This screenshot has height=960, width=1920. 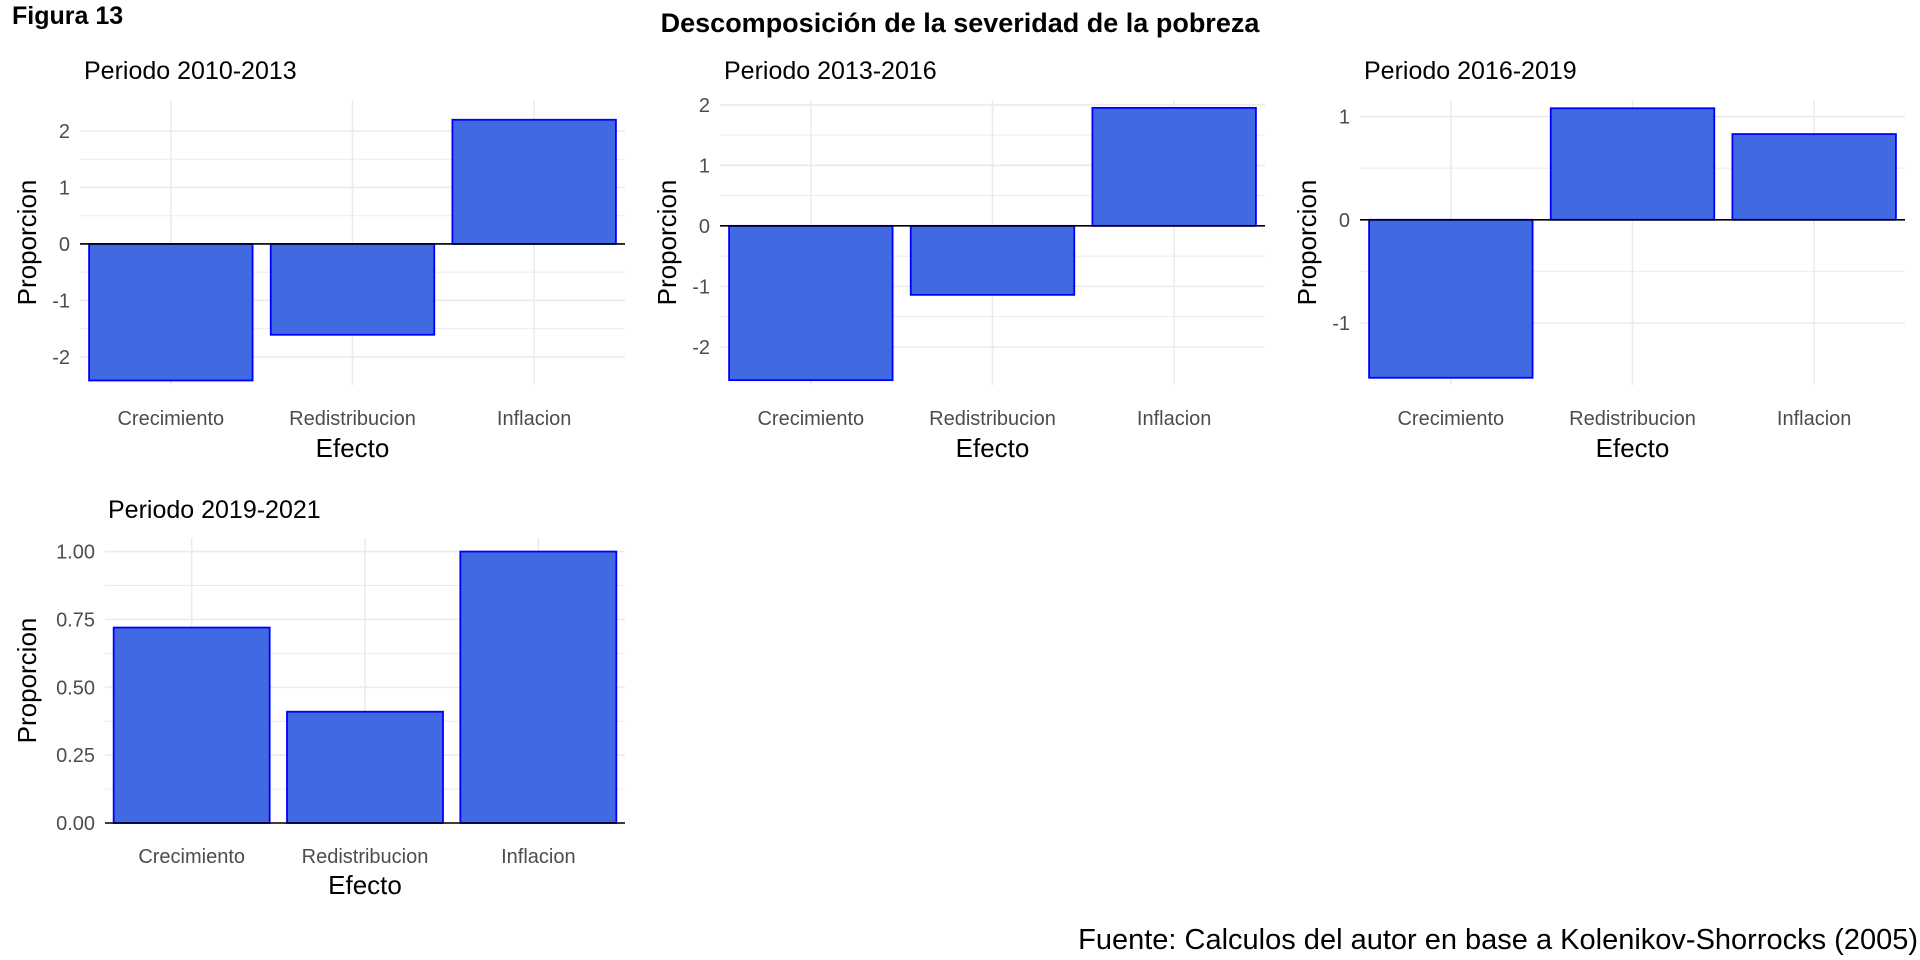 I want to click on y-tick-label: 0.50, so click(x=75, y=688).